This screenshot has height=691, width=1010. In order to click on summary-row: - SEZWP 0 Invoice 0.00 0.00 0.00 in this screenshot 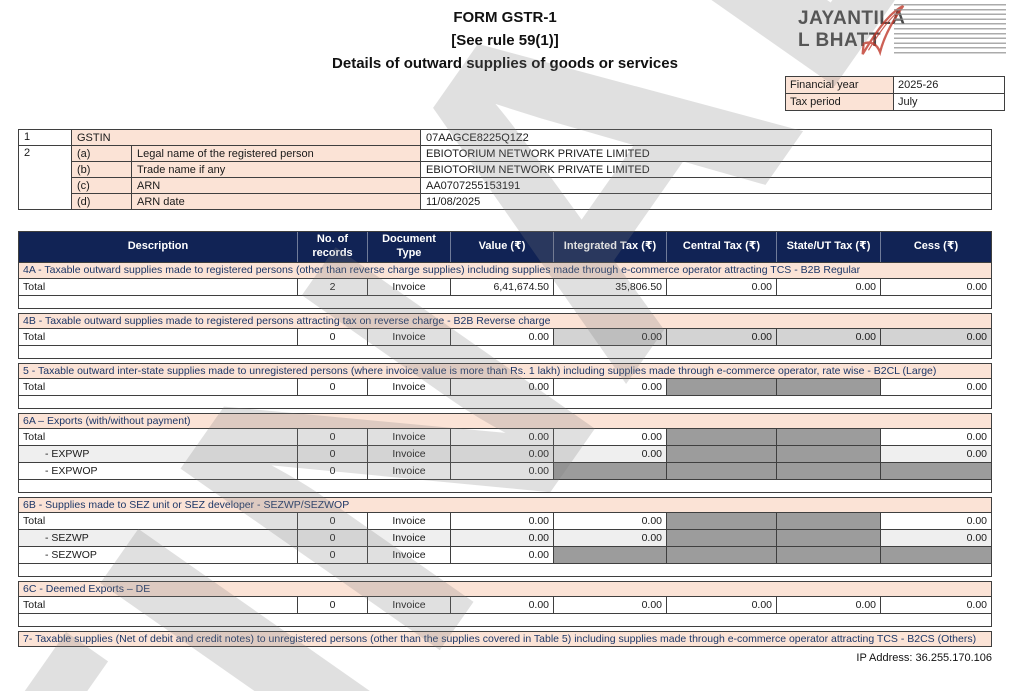, I will do `click(505, 538)`.